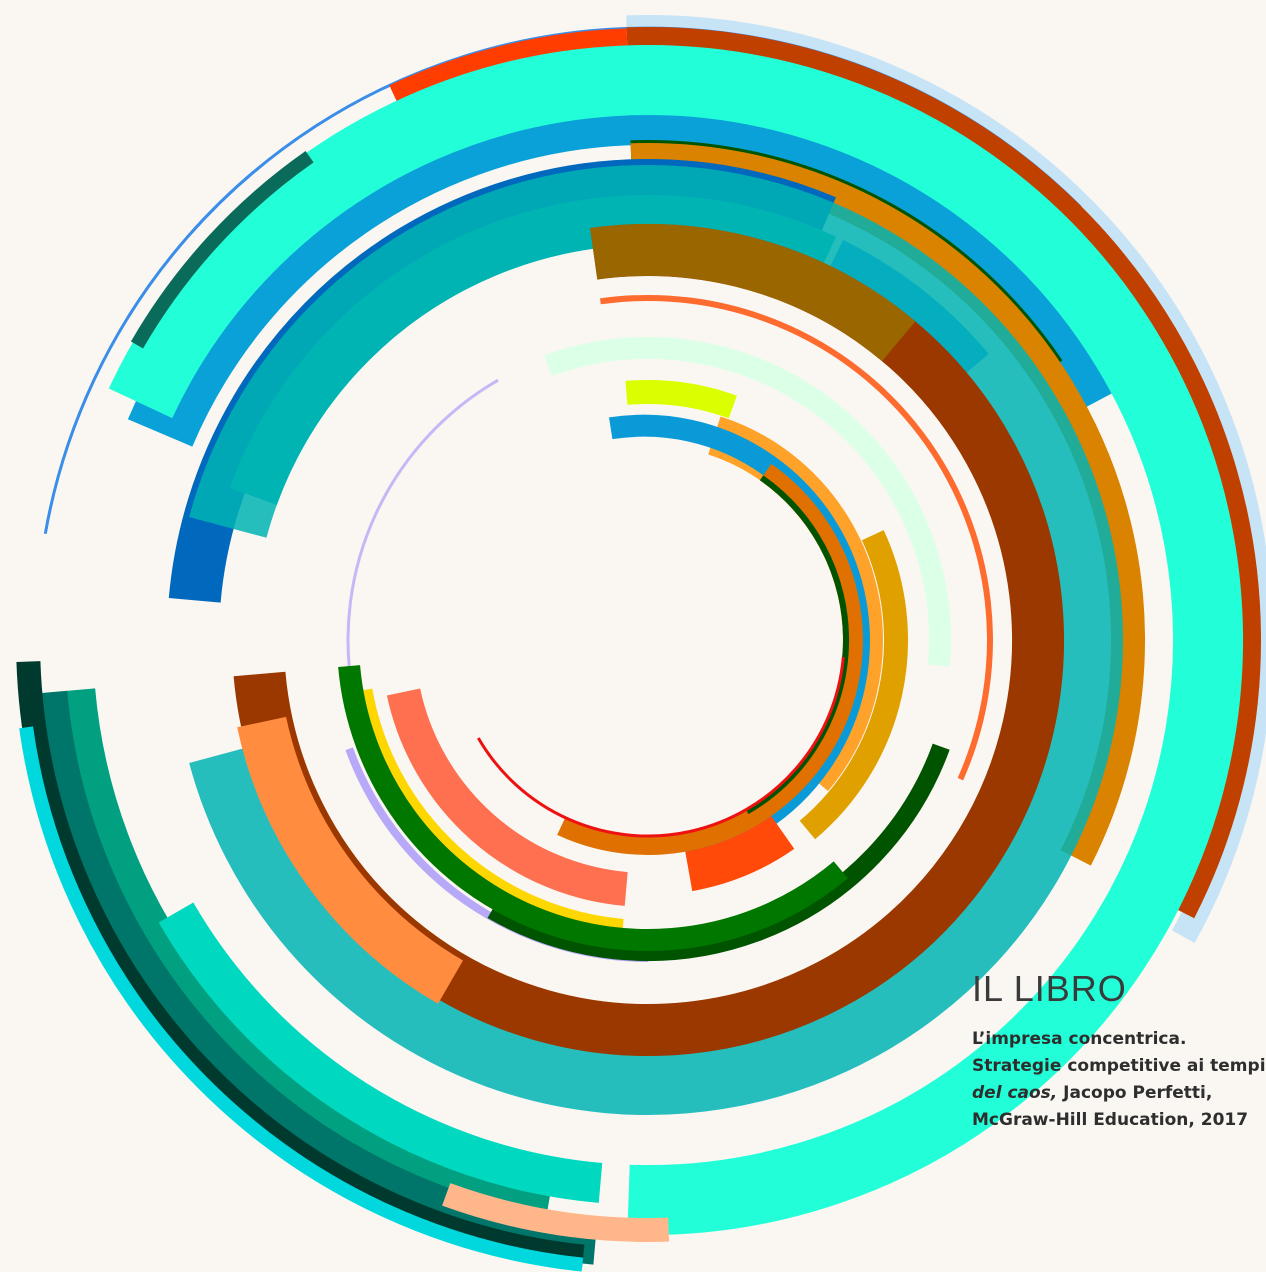 The height and width of the screenshot is (1272, 1266). What do you see at coordinates (1049, 988) in the screenshot?
I see `section-title: IL LIBRO` at bounding box center [1049, 988].